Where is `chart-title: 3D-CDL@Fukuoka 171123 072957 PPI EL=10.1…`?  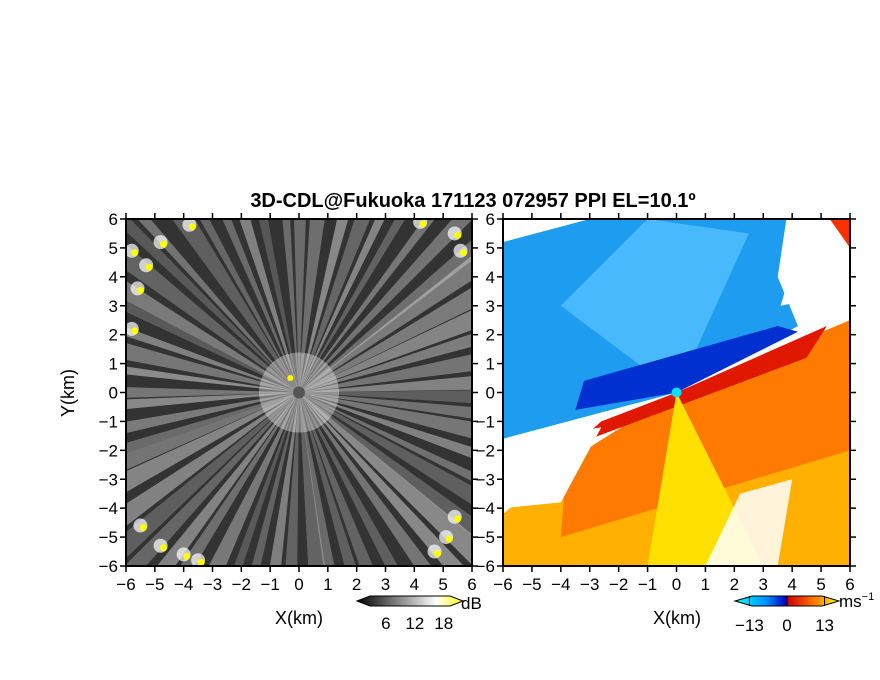 chart-title: 3D-CDL@Fukuoka 171123 072957 PPI EL=10.1… is located at coordinates (472, 201).